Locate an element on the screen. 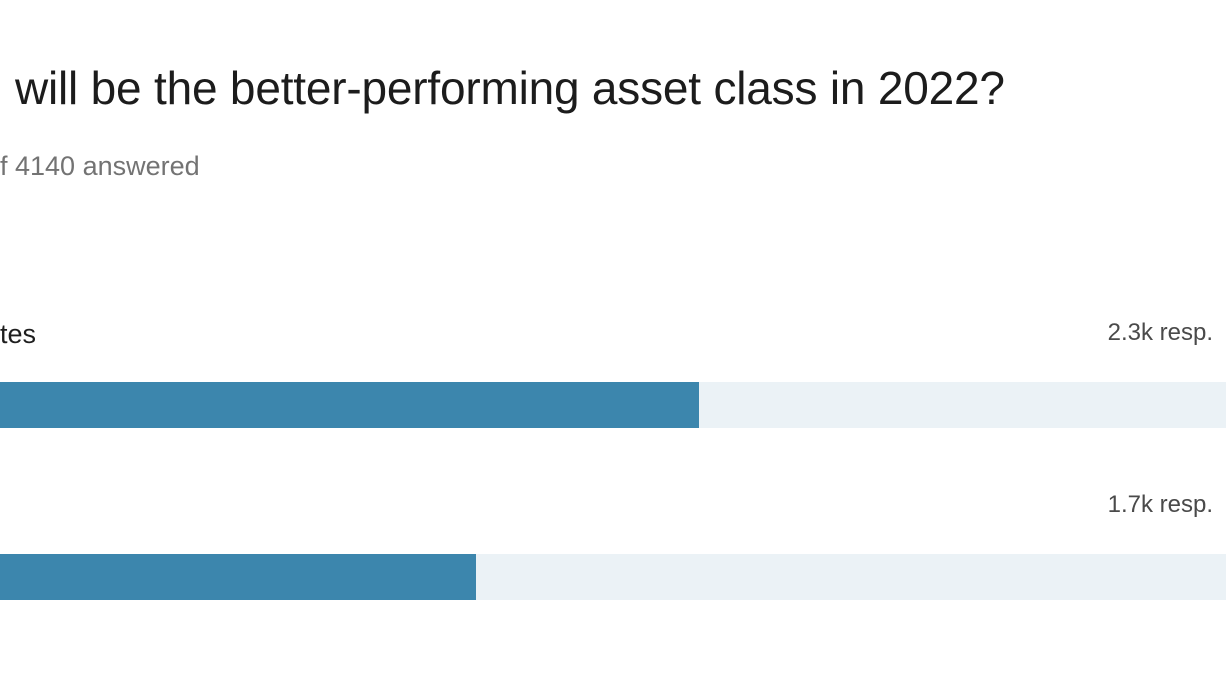  option-response-count: 1.7k resp. is located at coordinates (1160, 504).